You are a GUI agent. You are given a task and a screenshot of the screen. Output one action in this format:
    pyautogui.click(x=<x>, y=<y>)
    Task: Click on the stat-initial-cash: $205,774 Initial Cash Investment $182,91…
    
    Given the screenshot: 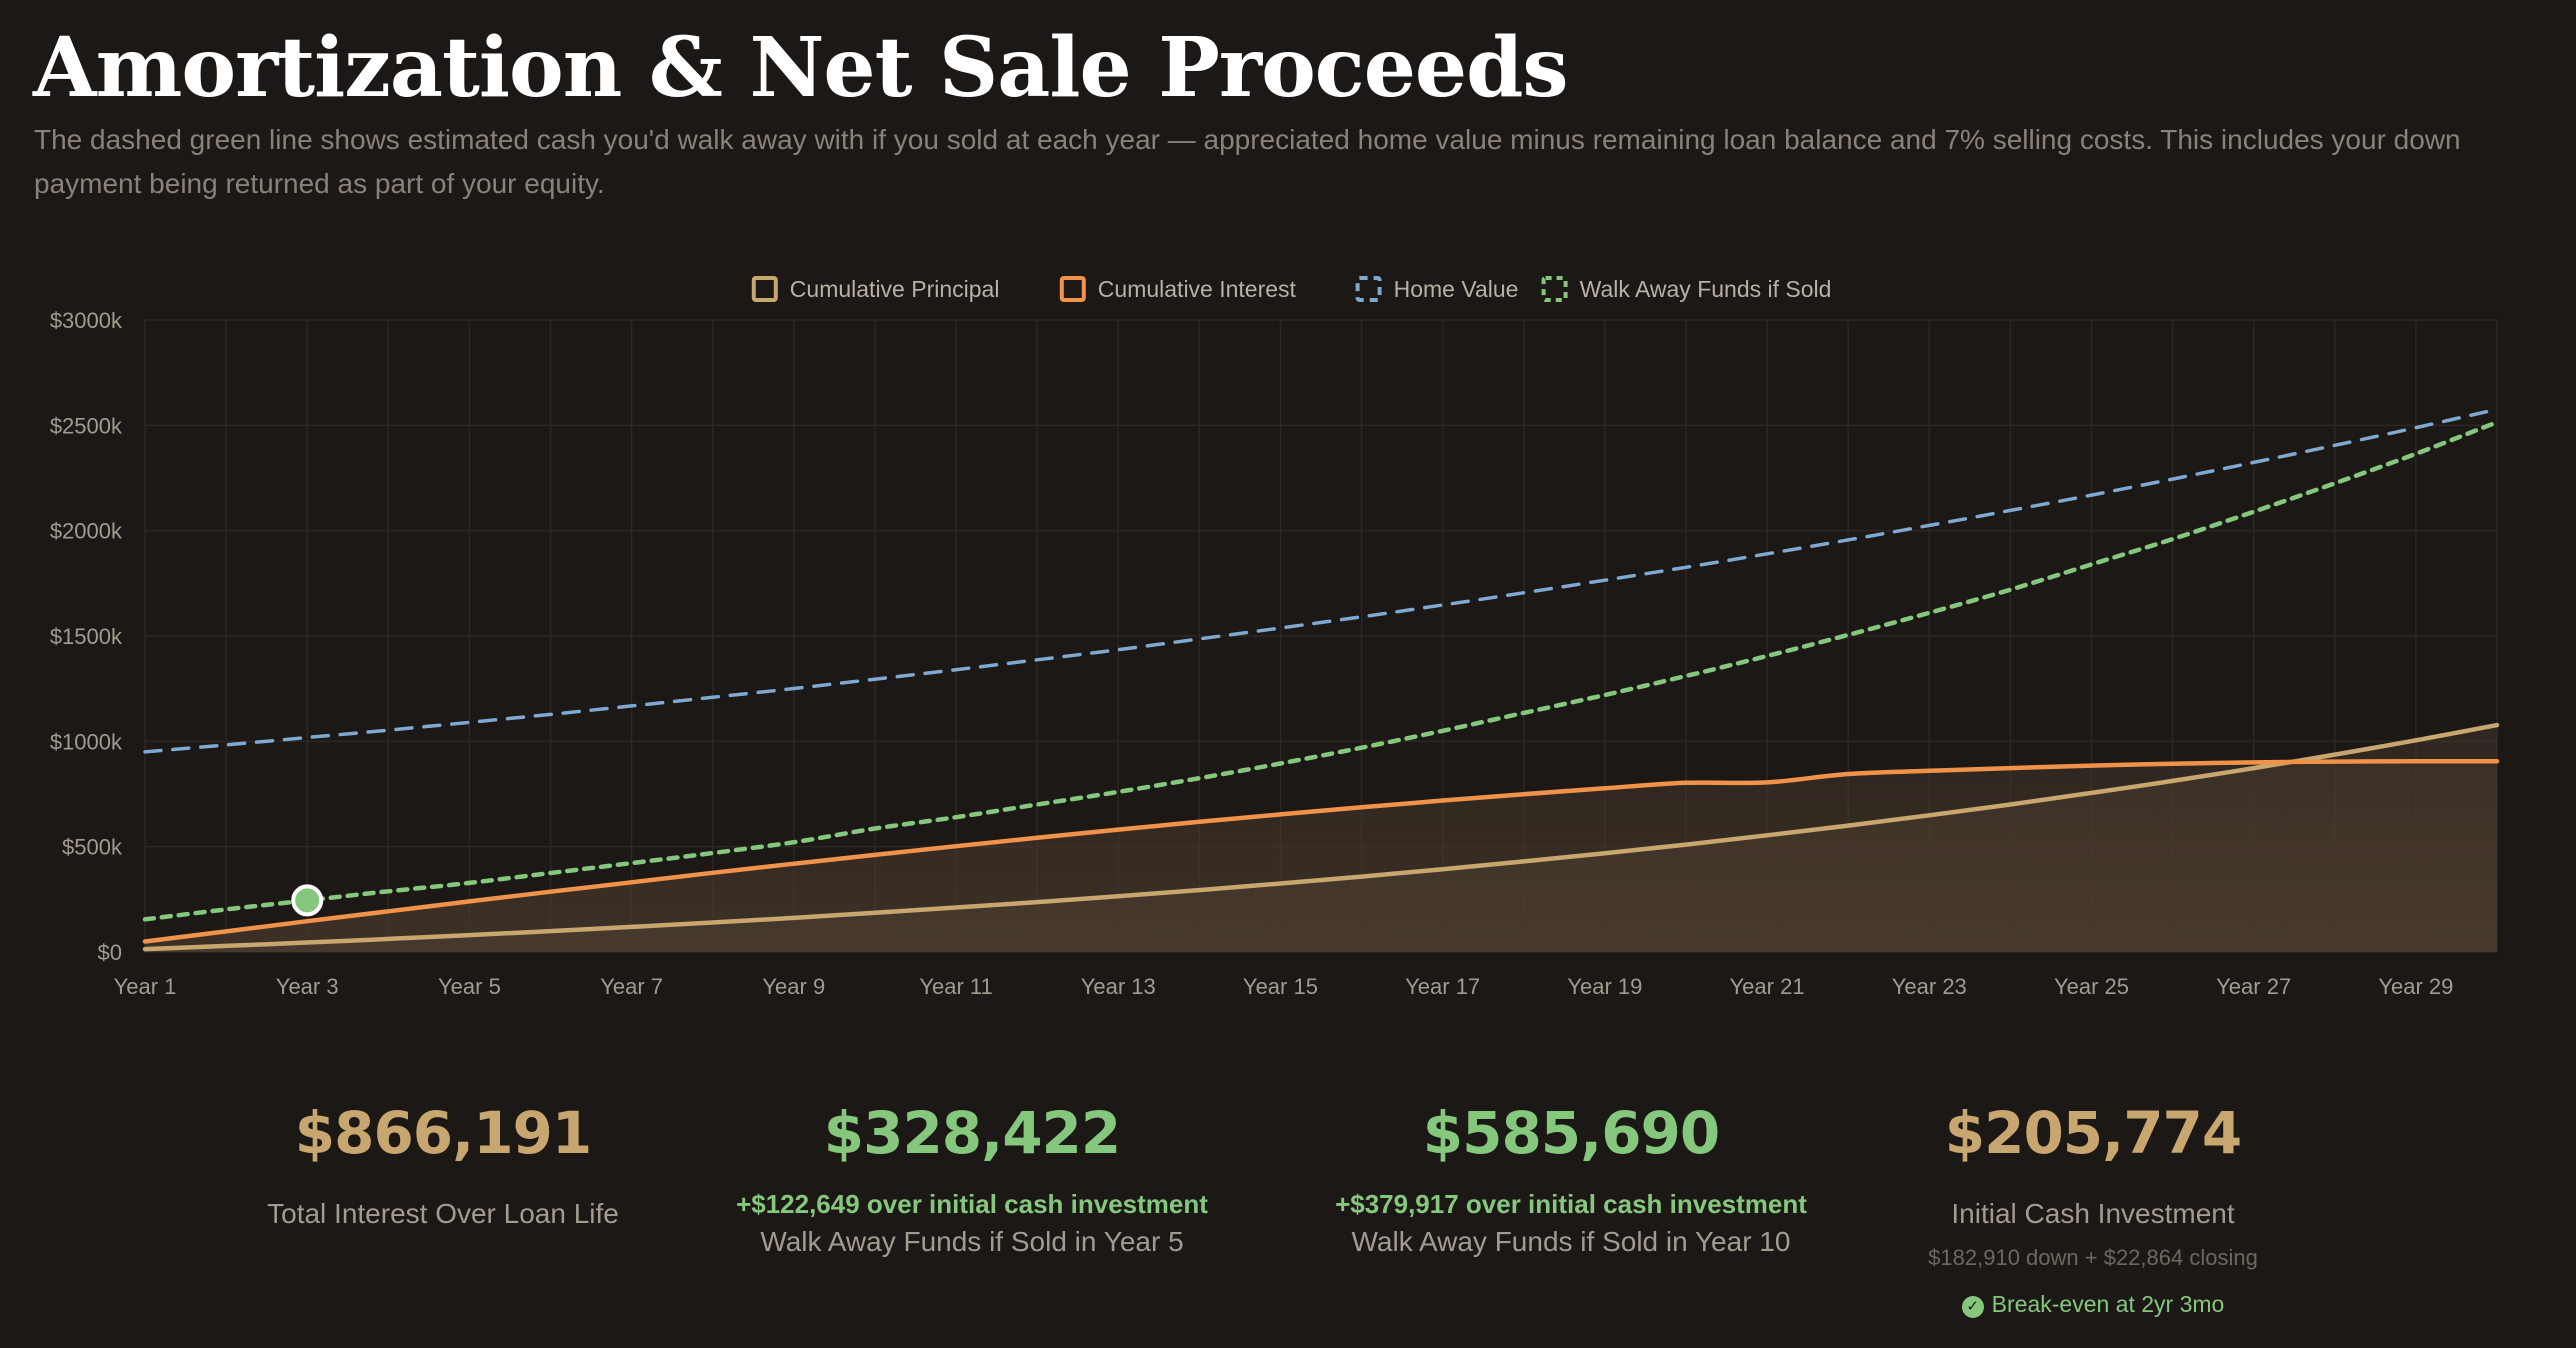 What is the action you would take?
    pyautogui.click(x=2093, y=1206)
    